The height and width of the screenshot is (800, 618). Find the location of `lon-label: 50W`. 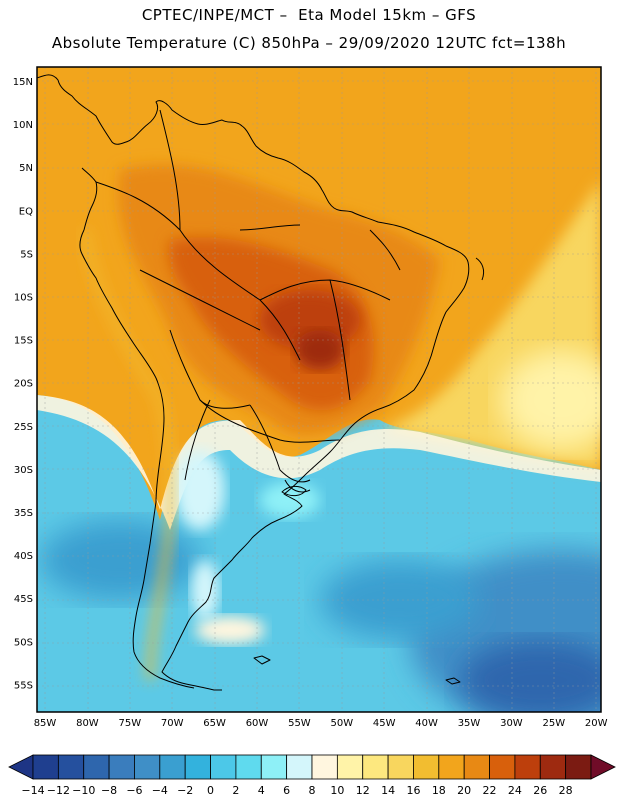

lon-label: 50W is located at coordinates (341, 723).